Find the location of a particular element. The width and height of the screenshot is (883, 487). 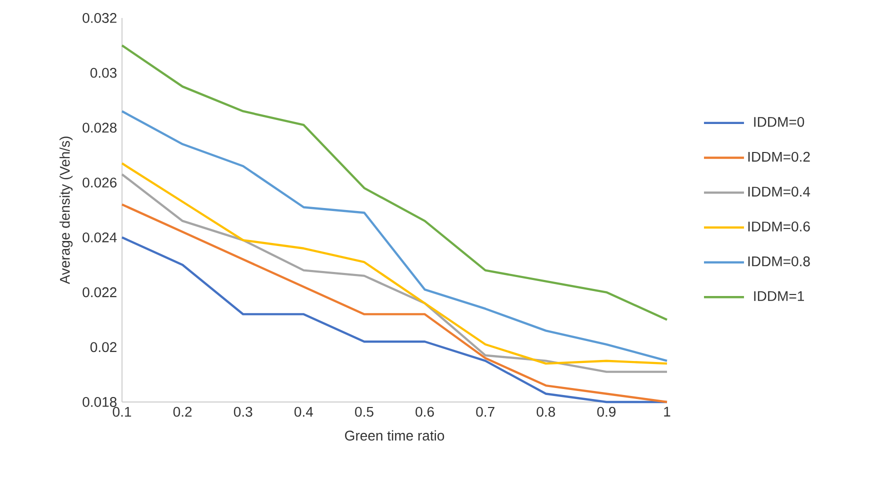

legend-label: IDDM=0.4 is located at coordinates (779, 191).